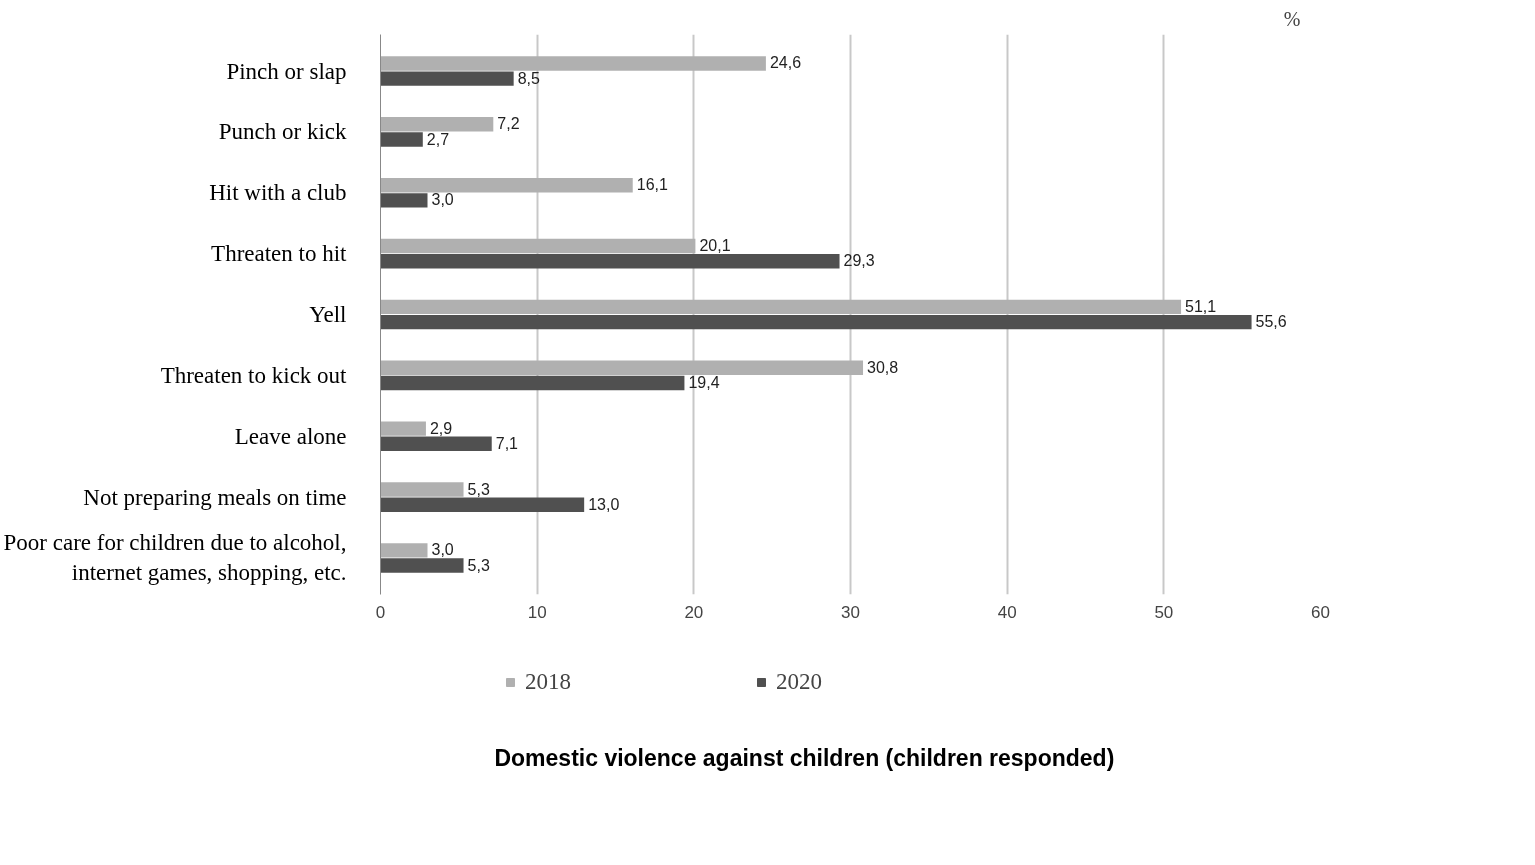 This screenshot has width=1535, height=865. I want to click on data-label: 2,7, so click(438, 139).